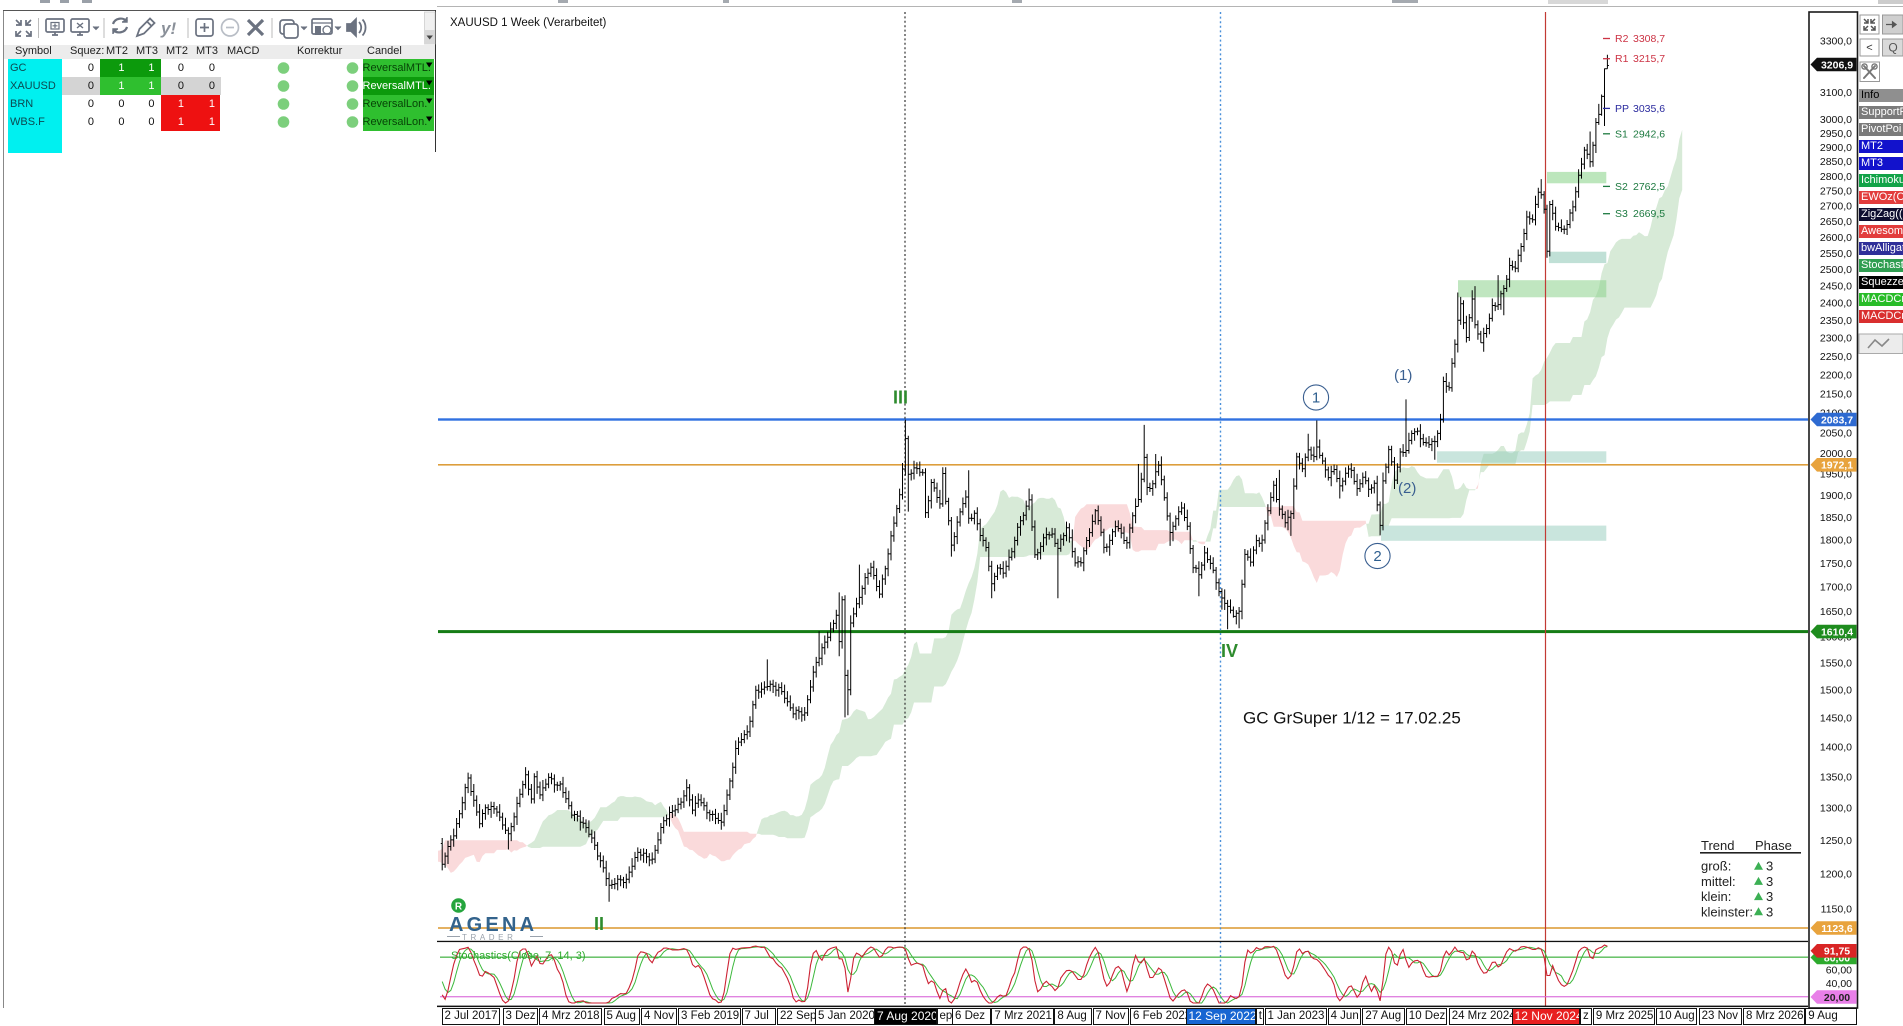 The image size is (1903, 1026). I want to click on svg-text: 2350,0, so click(1836, 321).